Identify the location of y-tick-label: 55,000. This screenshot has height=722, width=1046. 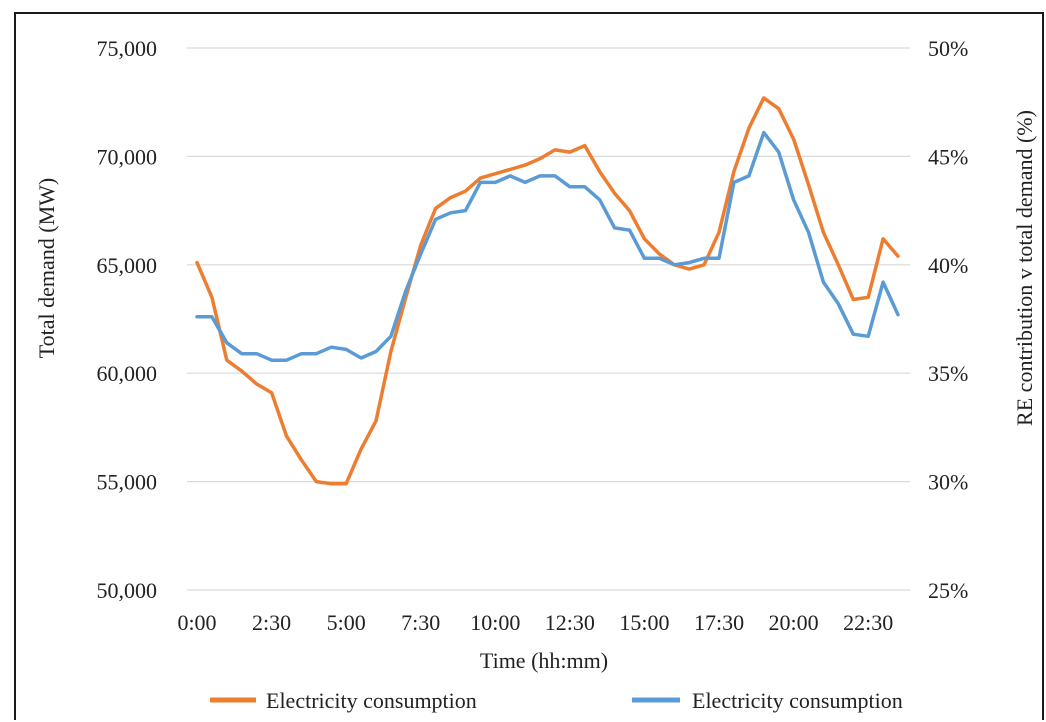
(127, 482).